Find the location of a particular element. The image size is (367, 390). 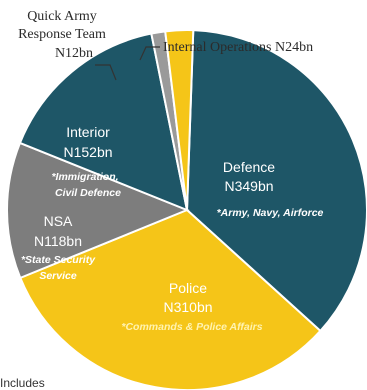

leader-line-internal-ops is located at coordinates (149, 53).